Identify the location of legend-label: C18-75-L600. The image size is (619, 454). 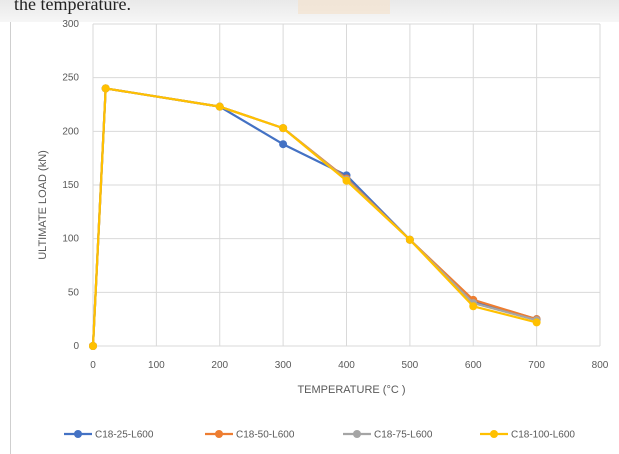
(403, 435).